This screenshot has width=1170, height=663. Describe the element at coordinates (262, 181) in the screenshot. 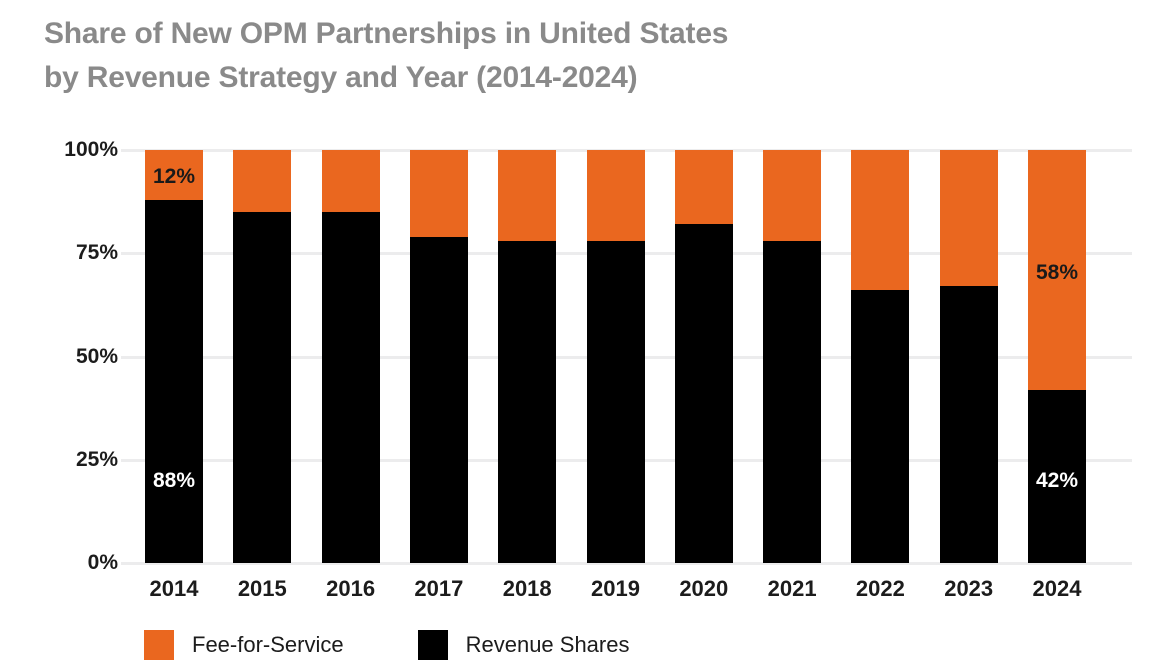

I see `bar-segment-fee-for-service-2015` at that location.